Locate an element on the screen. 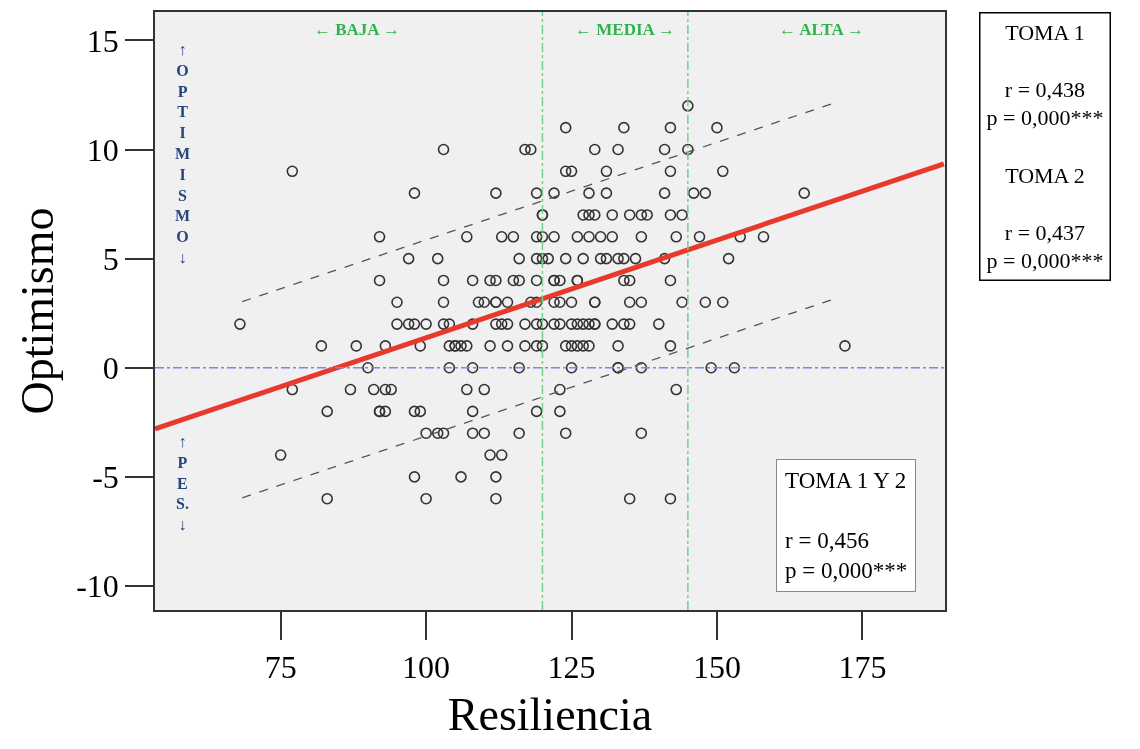 The width and height of the screenshot is (1140, 749). text: TOMA 1 Y 2 r = 0,456 p = 0,000*** is located at coordinates (846, 525).